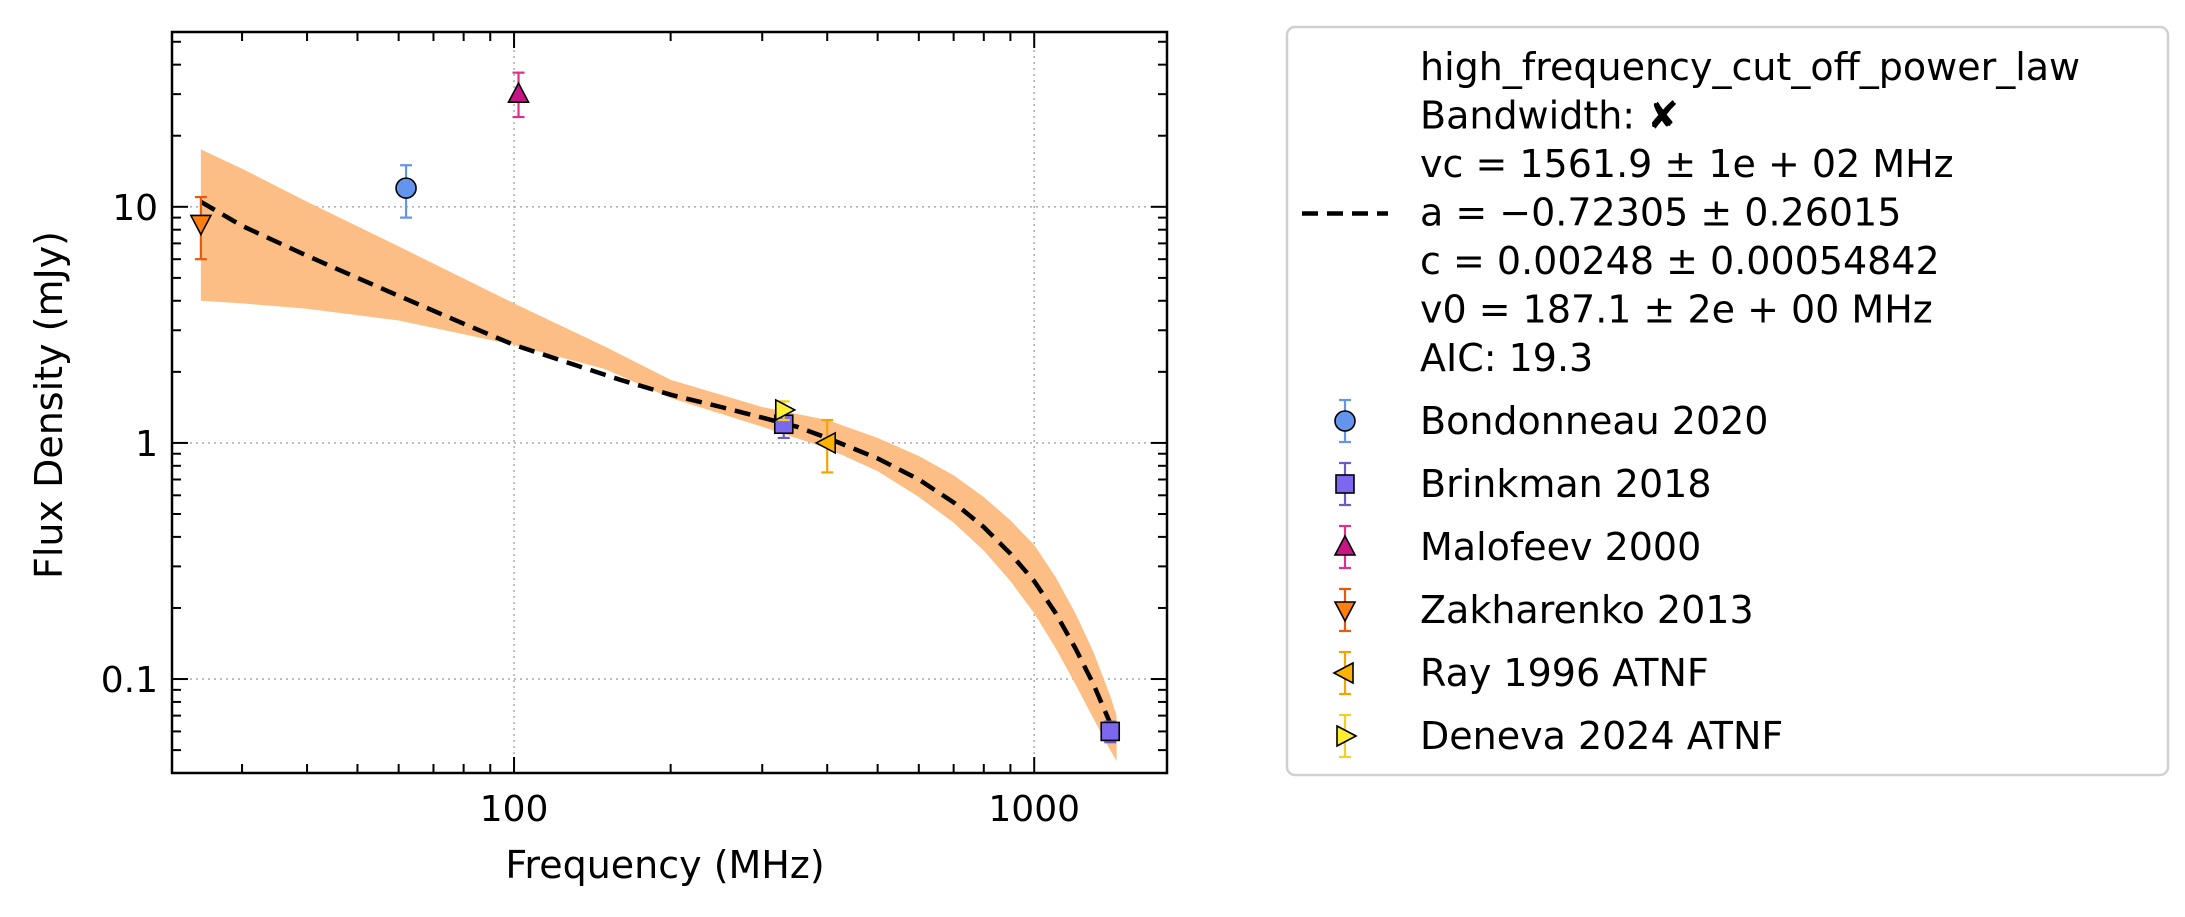 Image resolution: width=2185 pixels, height=917 pixels. What do you see at coordinates (1566, 484) in the screenshot?
I see `legend-label-brinkman-2018: Brinkman 2018` at bounding box center [1566, 484].